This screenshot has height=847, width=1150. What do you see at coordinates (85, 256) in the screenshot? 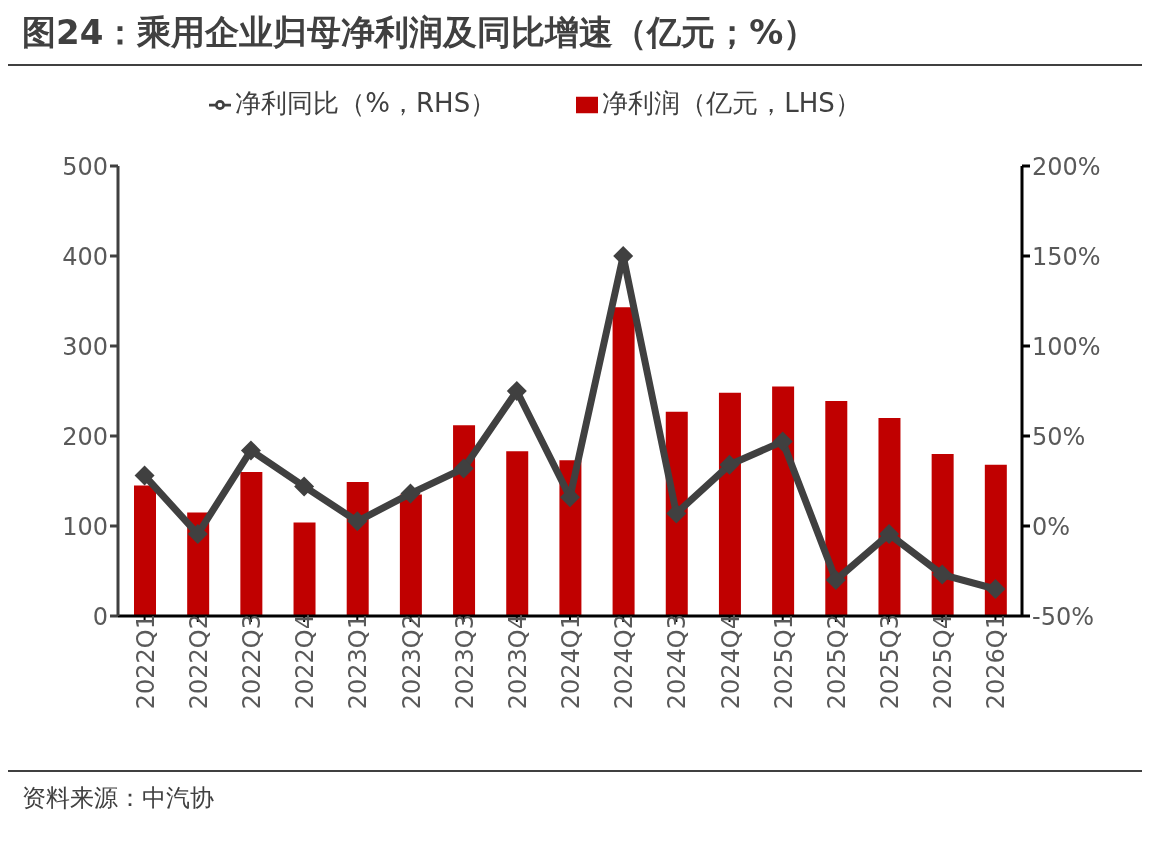
I see `y-tick-label: 400` at bounding box center [85, 256].